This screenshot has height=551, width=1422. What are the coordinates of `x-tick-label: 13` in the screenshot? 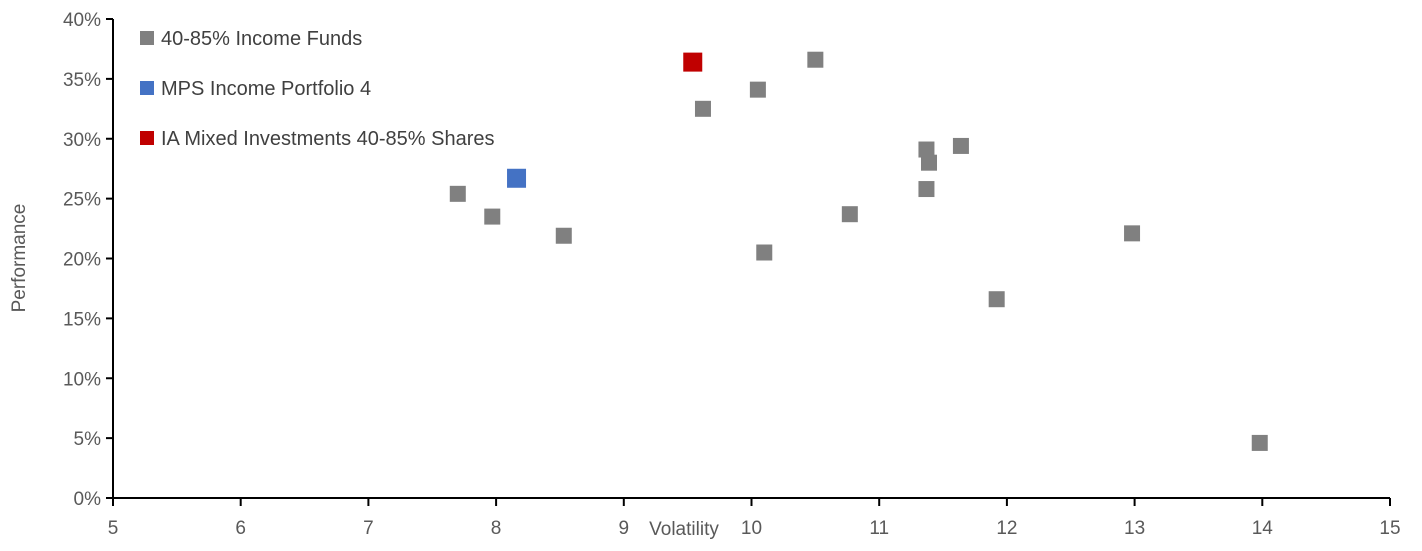 It's located at (1134, 528).